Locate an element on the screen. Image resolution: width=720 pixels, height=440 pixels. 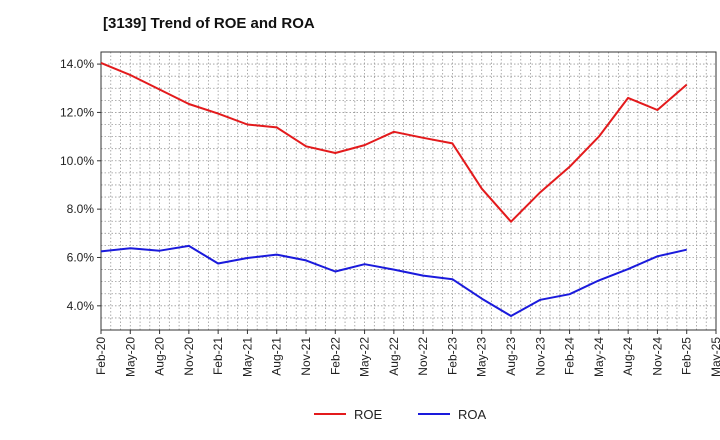
x-tick-label: Aug-23 is located at coordinates (511, 356).